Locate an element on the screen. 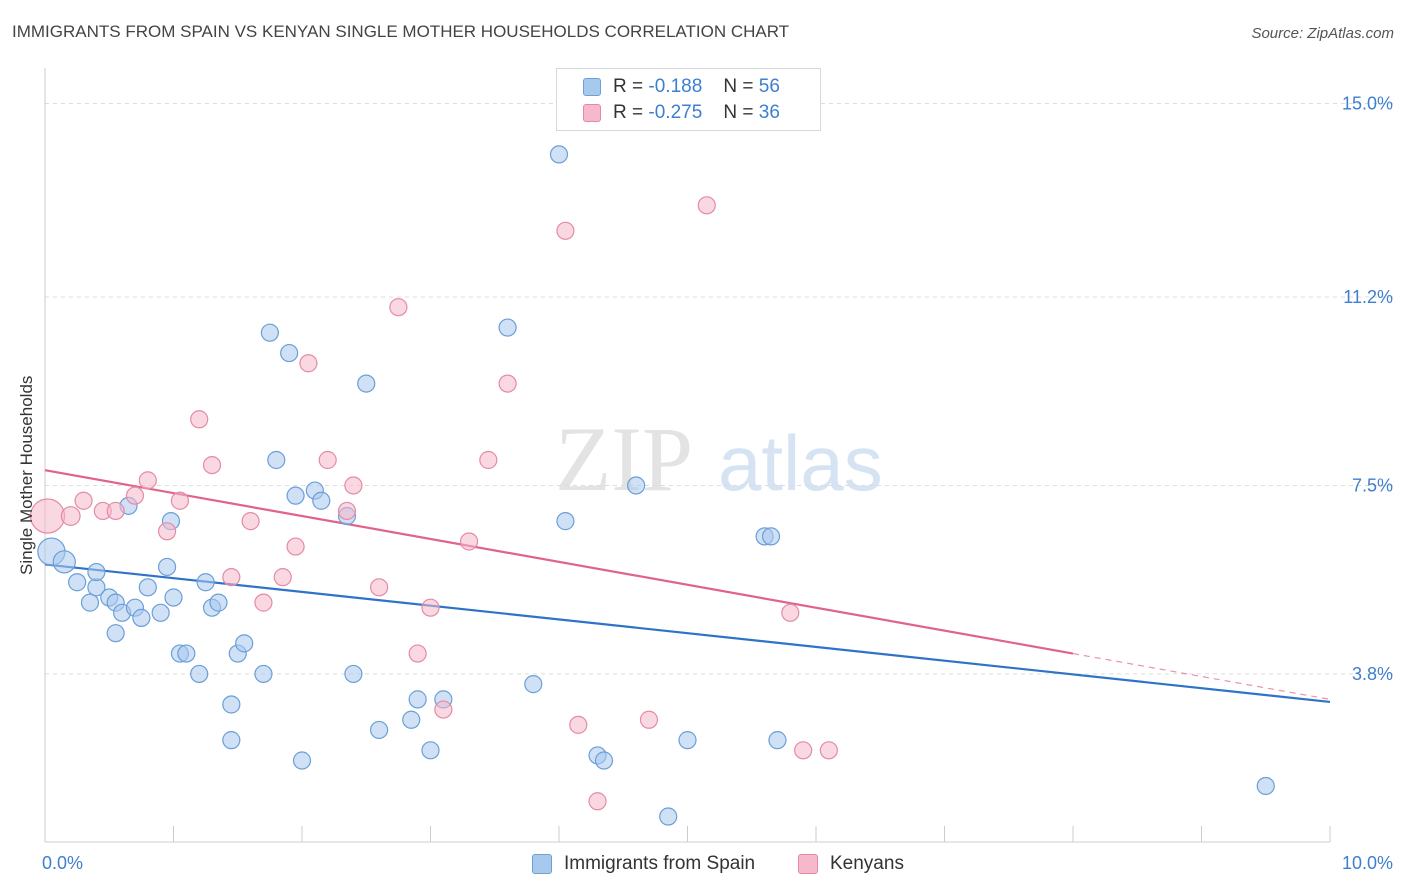 This screenshot has height=892, width=1406. x-tick-label-0: 0.0% is located at coordinates (62, 863).